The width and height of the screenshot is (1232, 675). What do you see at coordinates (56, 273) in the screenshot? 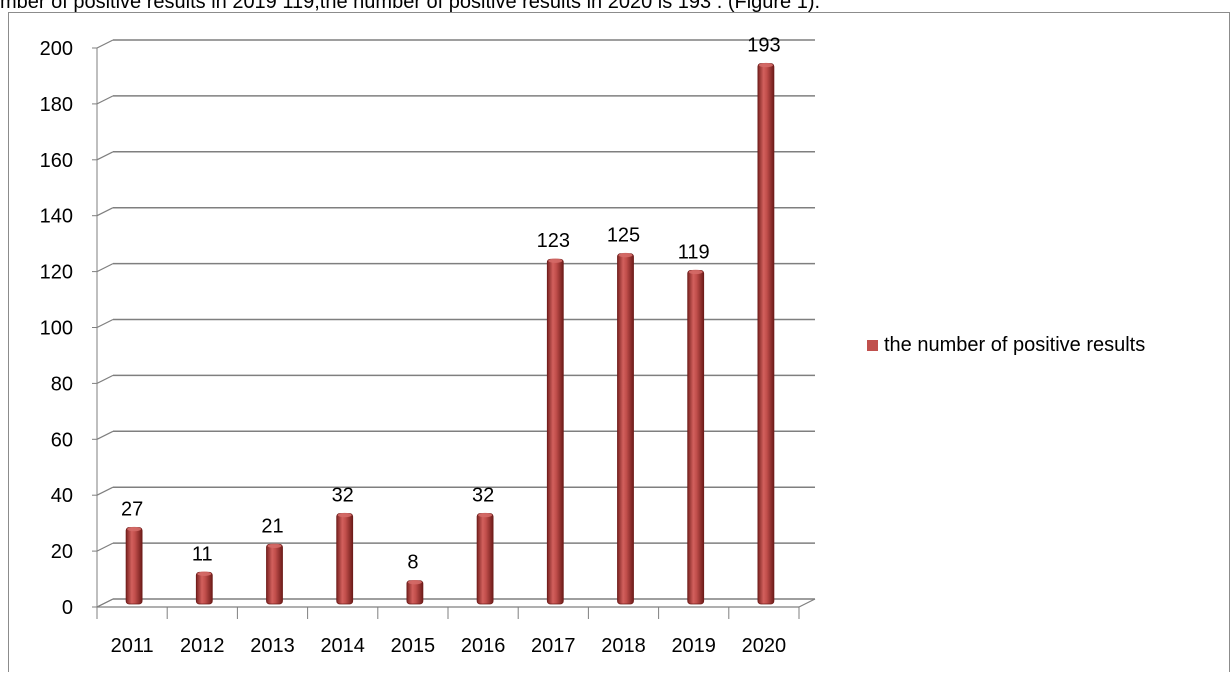
I see `y-tick-label: 120` at bounding box center [56, 273].